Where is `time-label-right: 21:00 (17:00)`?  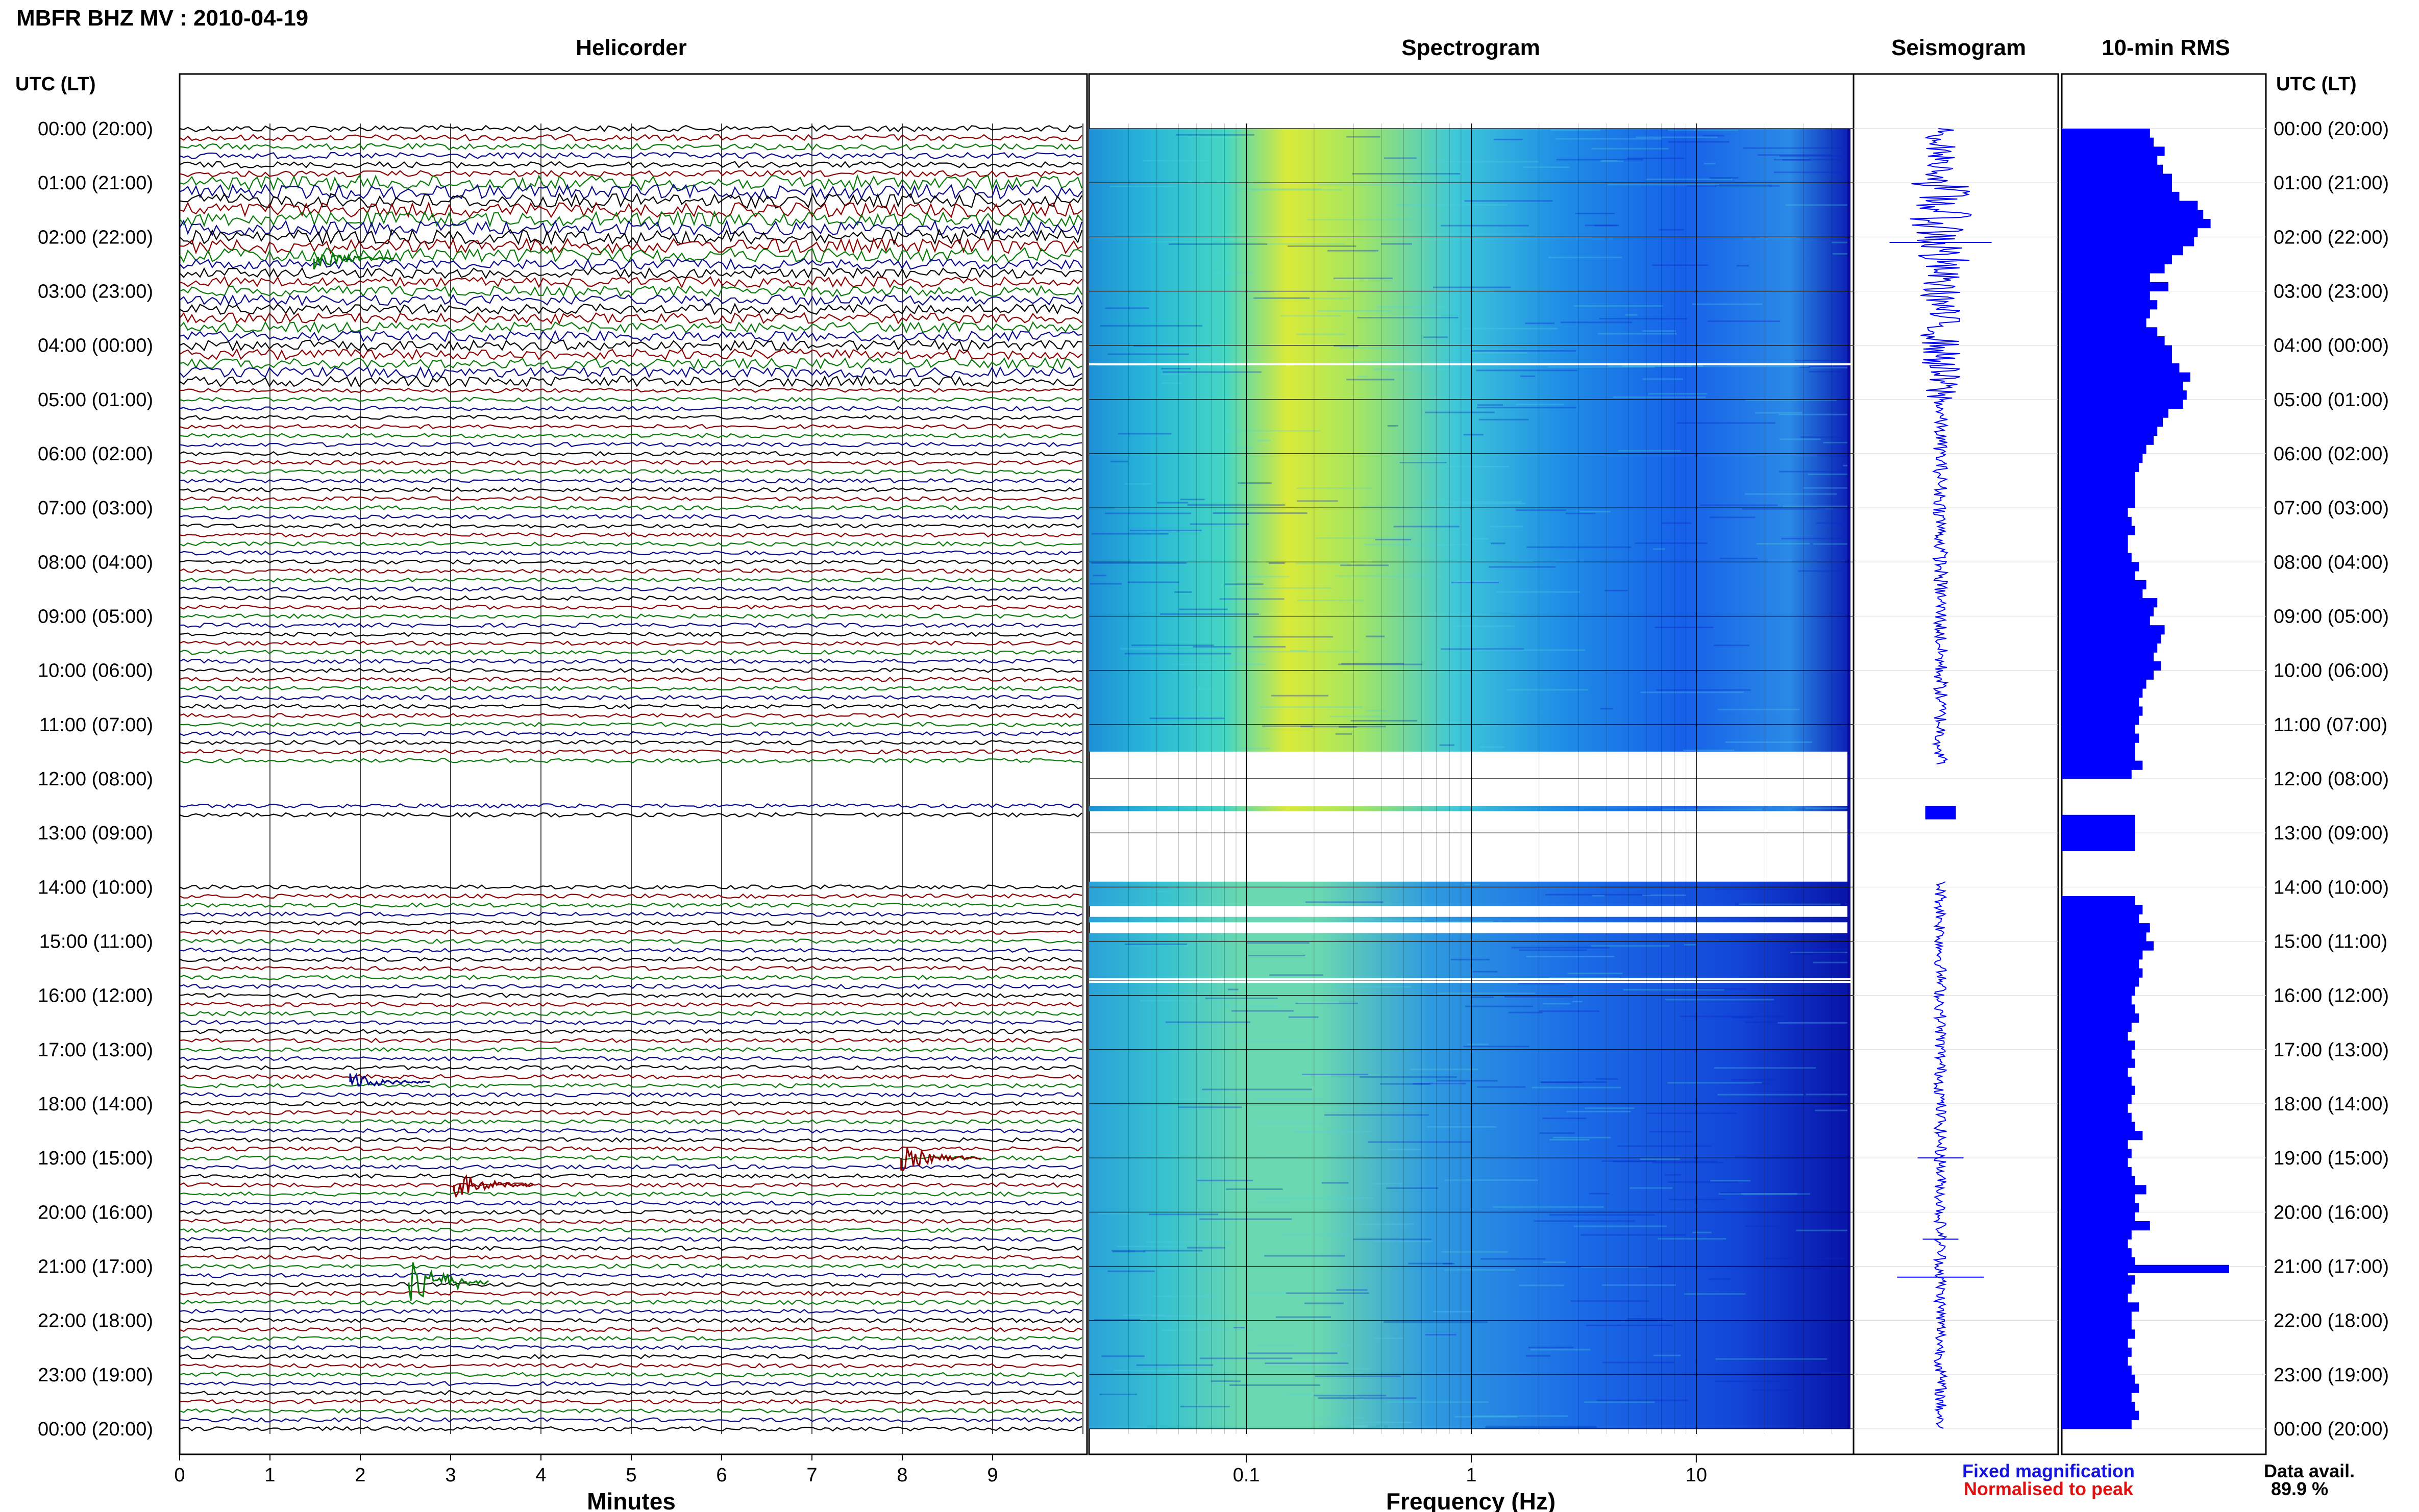
time-label-right: 21:00 (17:00) is located at coordinates (2331, 1267).